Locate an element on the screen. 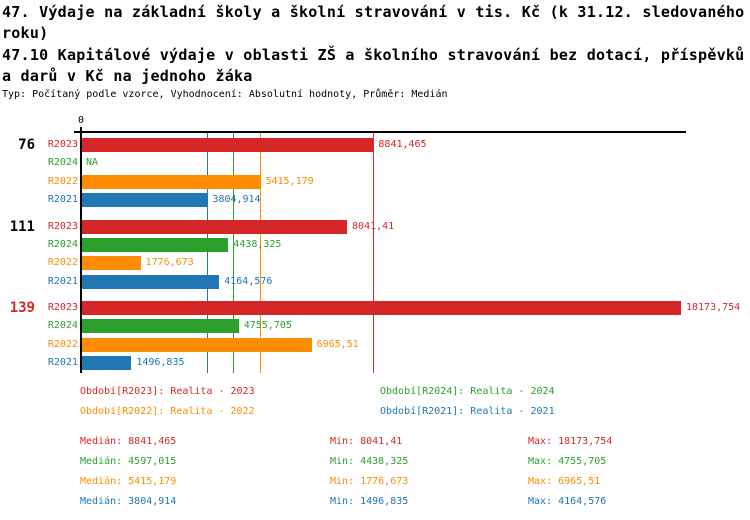 The width and height of the screenshot is (750, 520). bar-76-r2022 is located at coordinates (171, 181).